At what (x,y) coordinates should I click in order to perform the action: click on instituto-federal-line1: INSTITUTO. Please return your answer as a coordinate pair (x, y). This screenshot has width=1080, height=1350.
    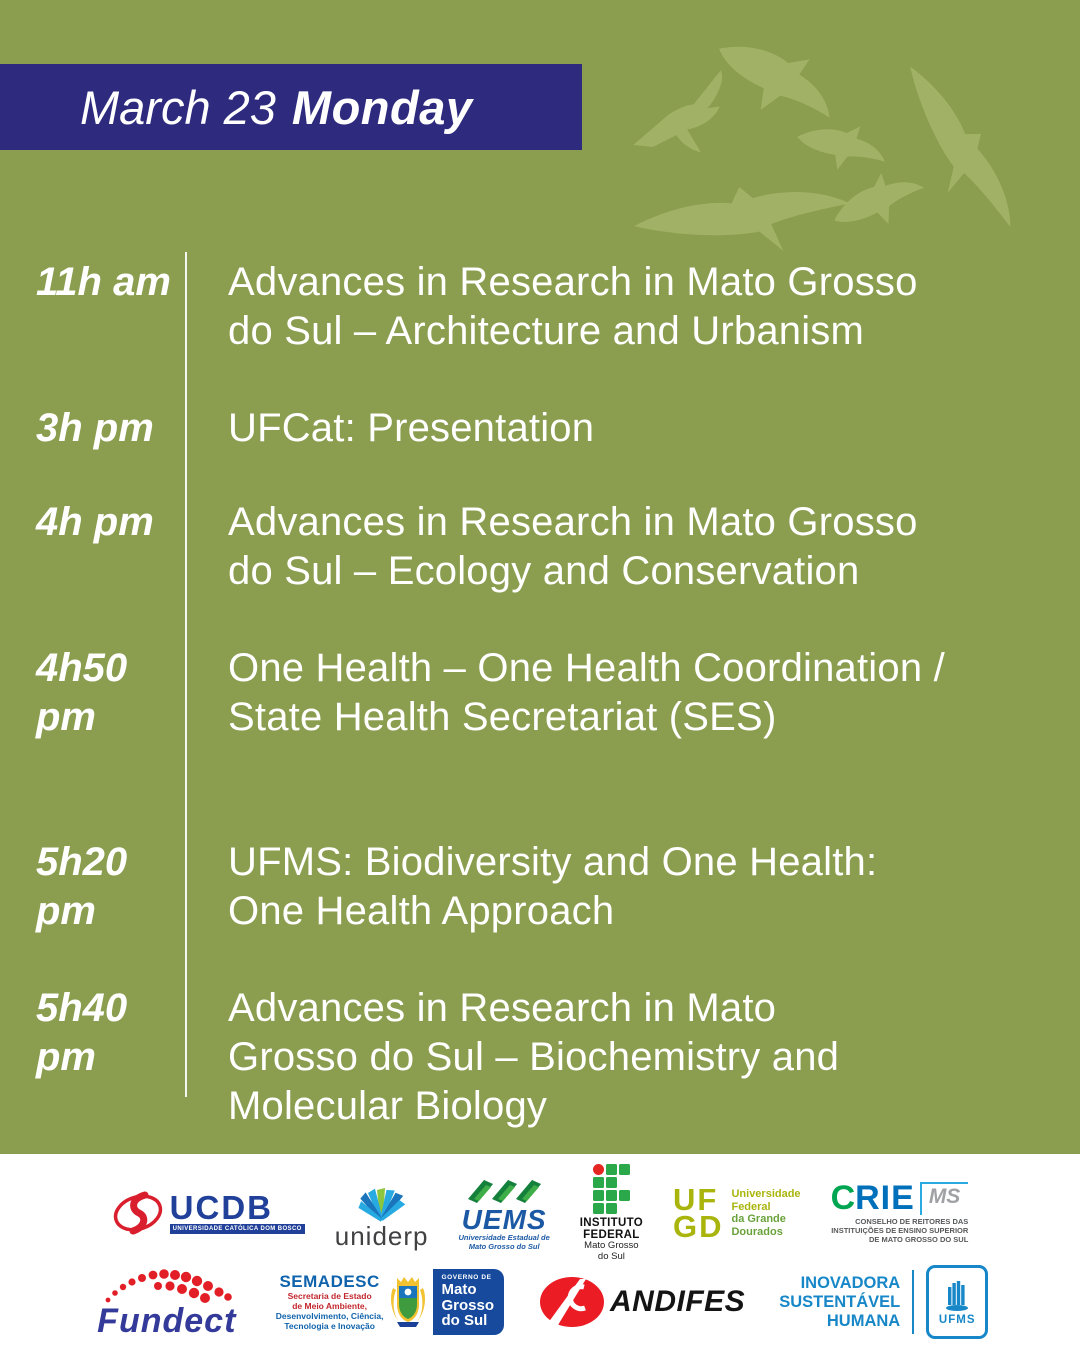
    Looking at the image, I should click on (611, 1223).